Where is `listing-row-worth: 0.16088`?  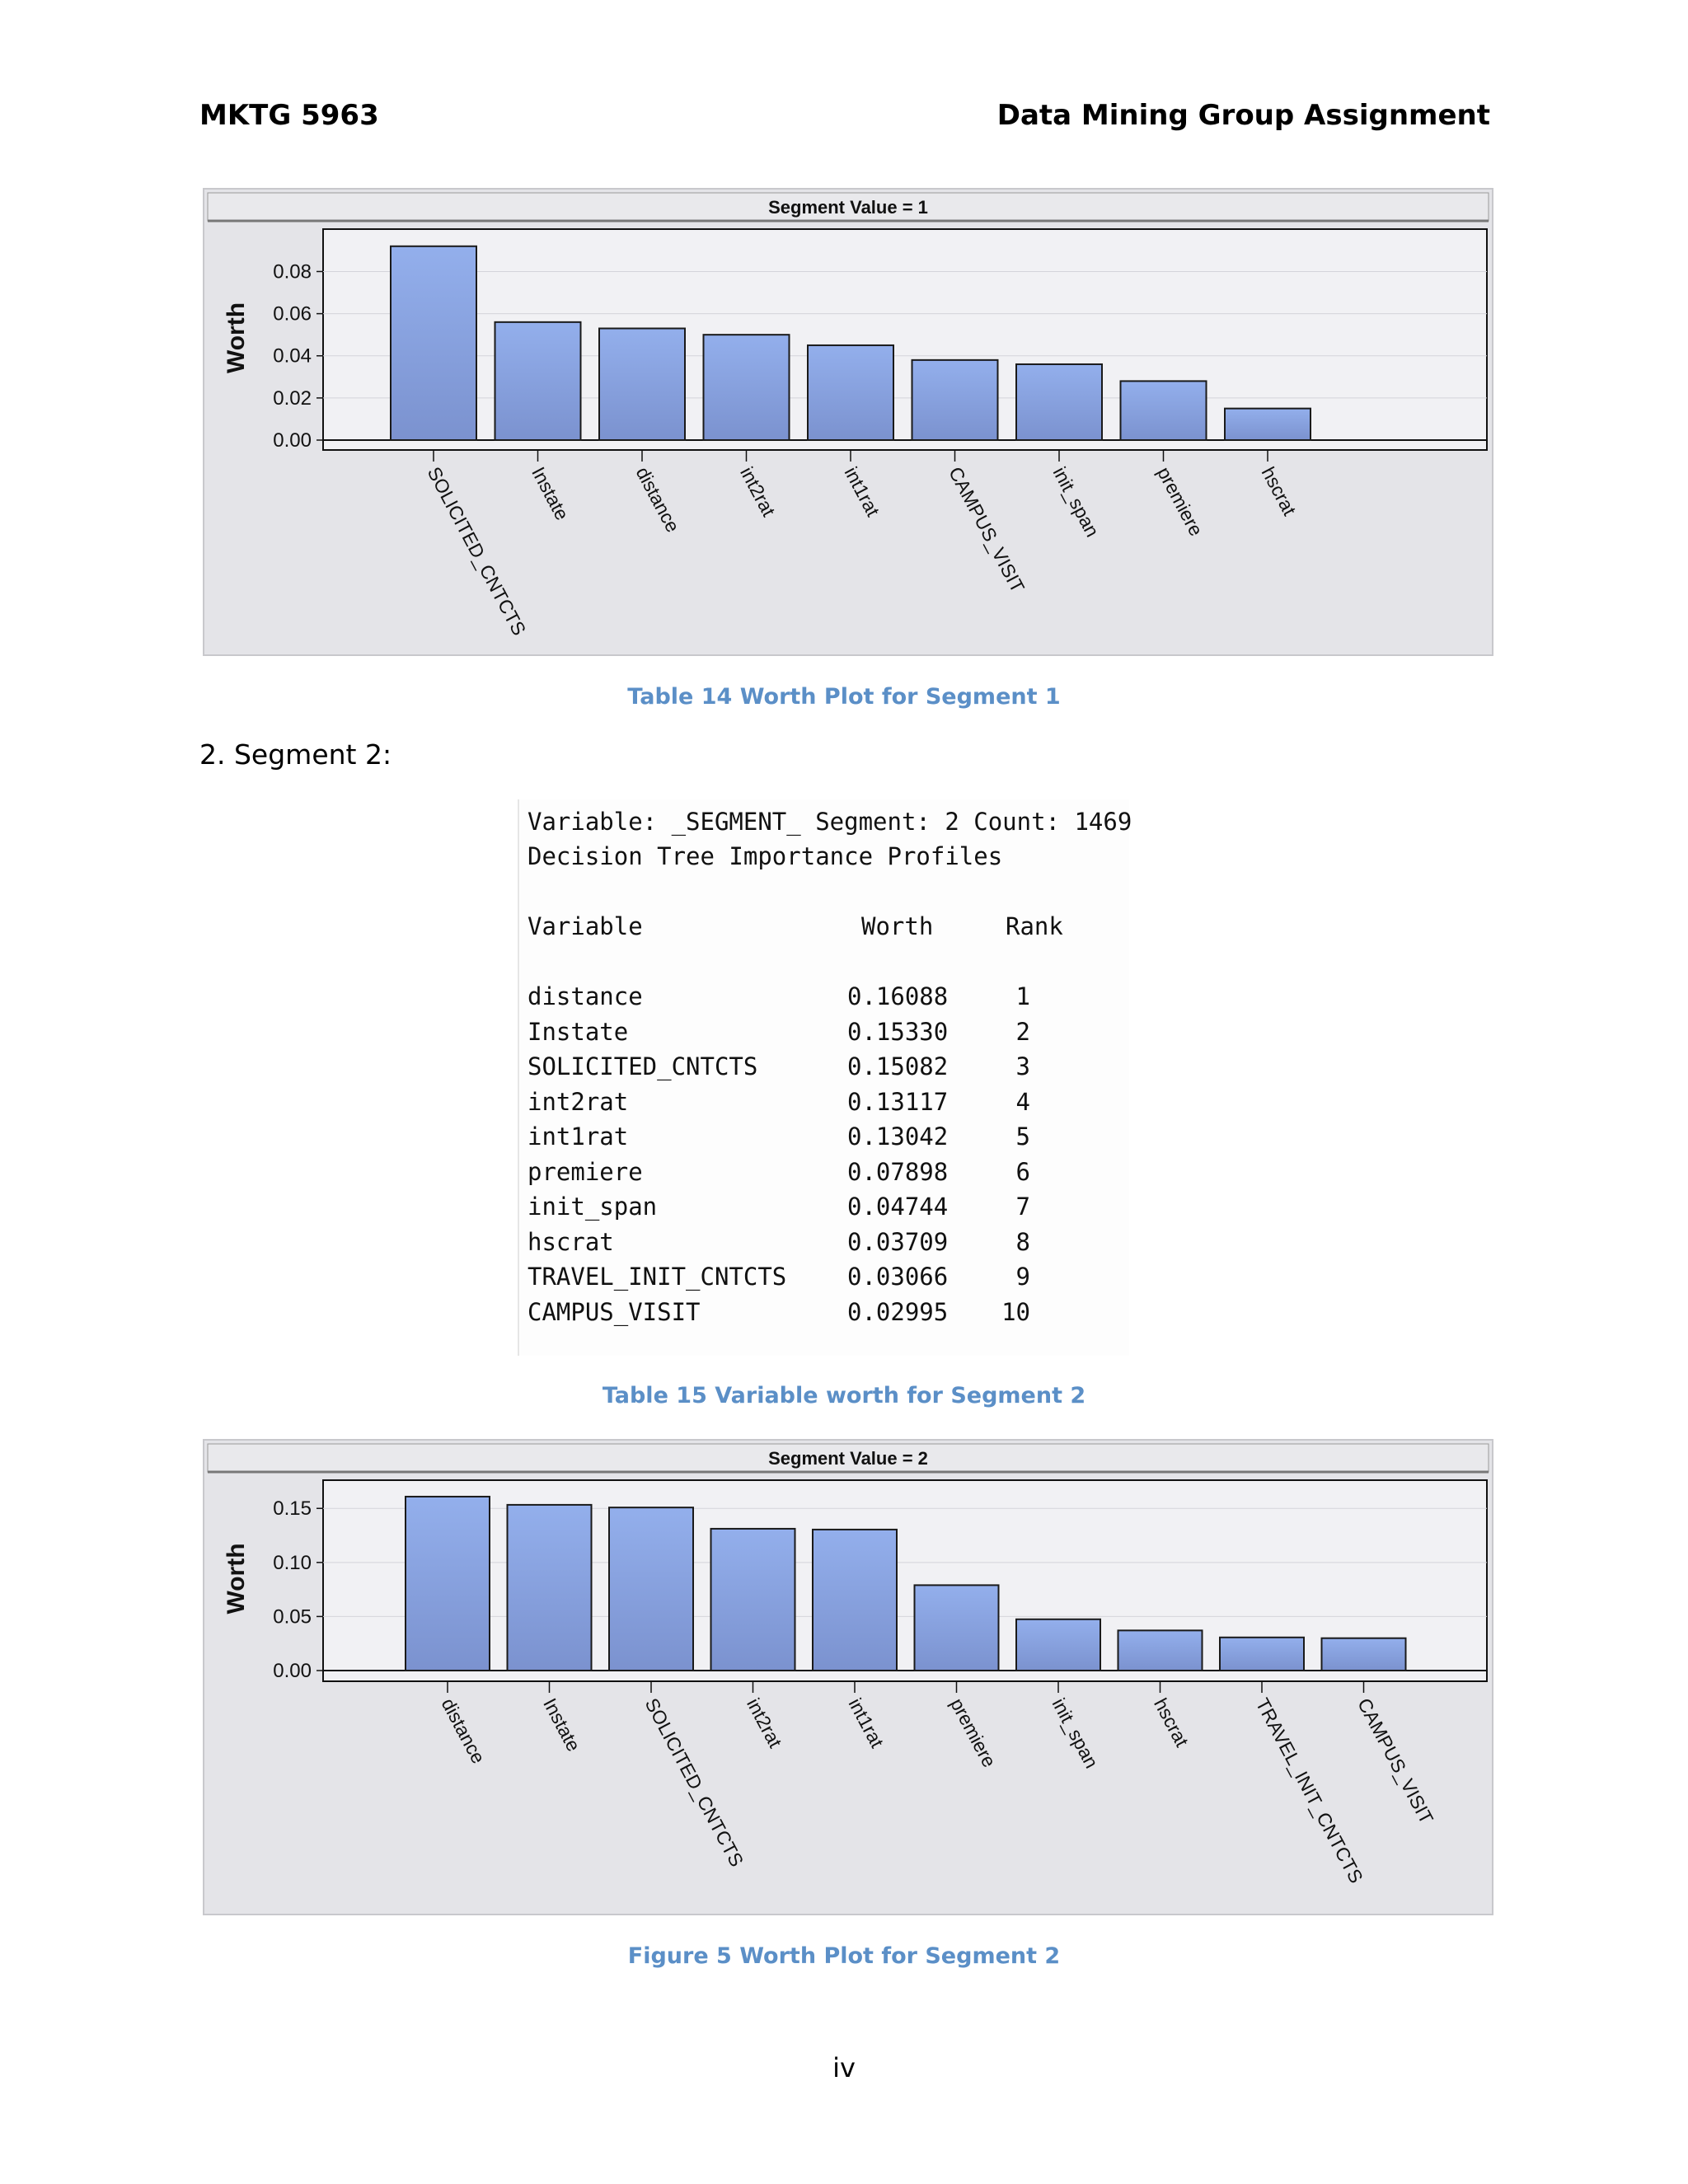 listing-row-worth: 0.16088 is located at coordinates (898, 996).